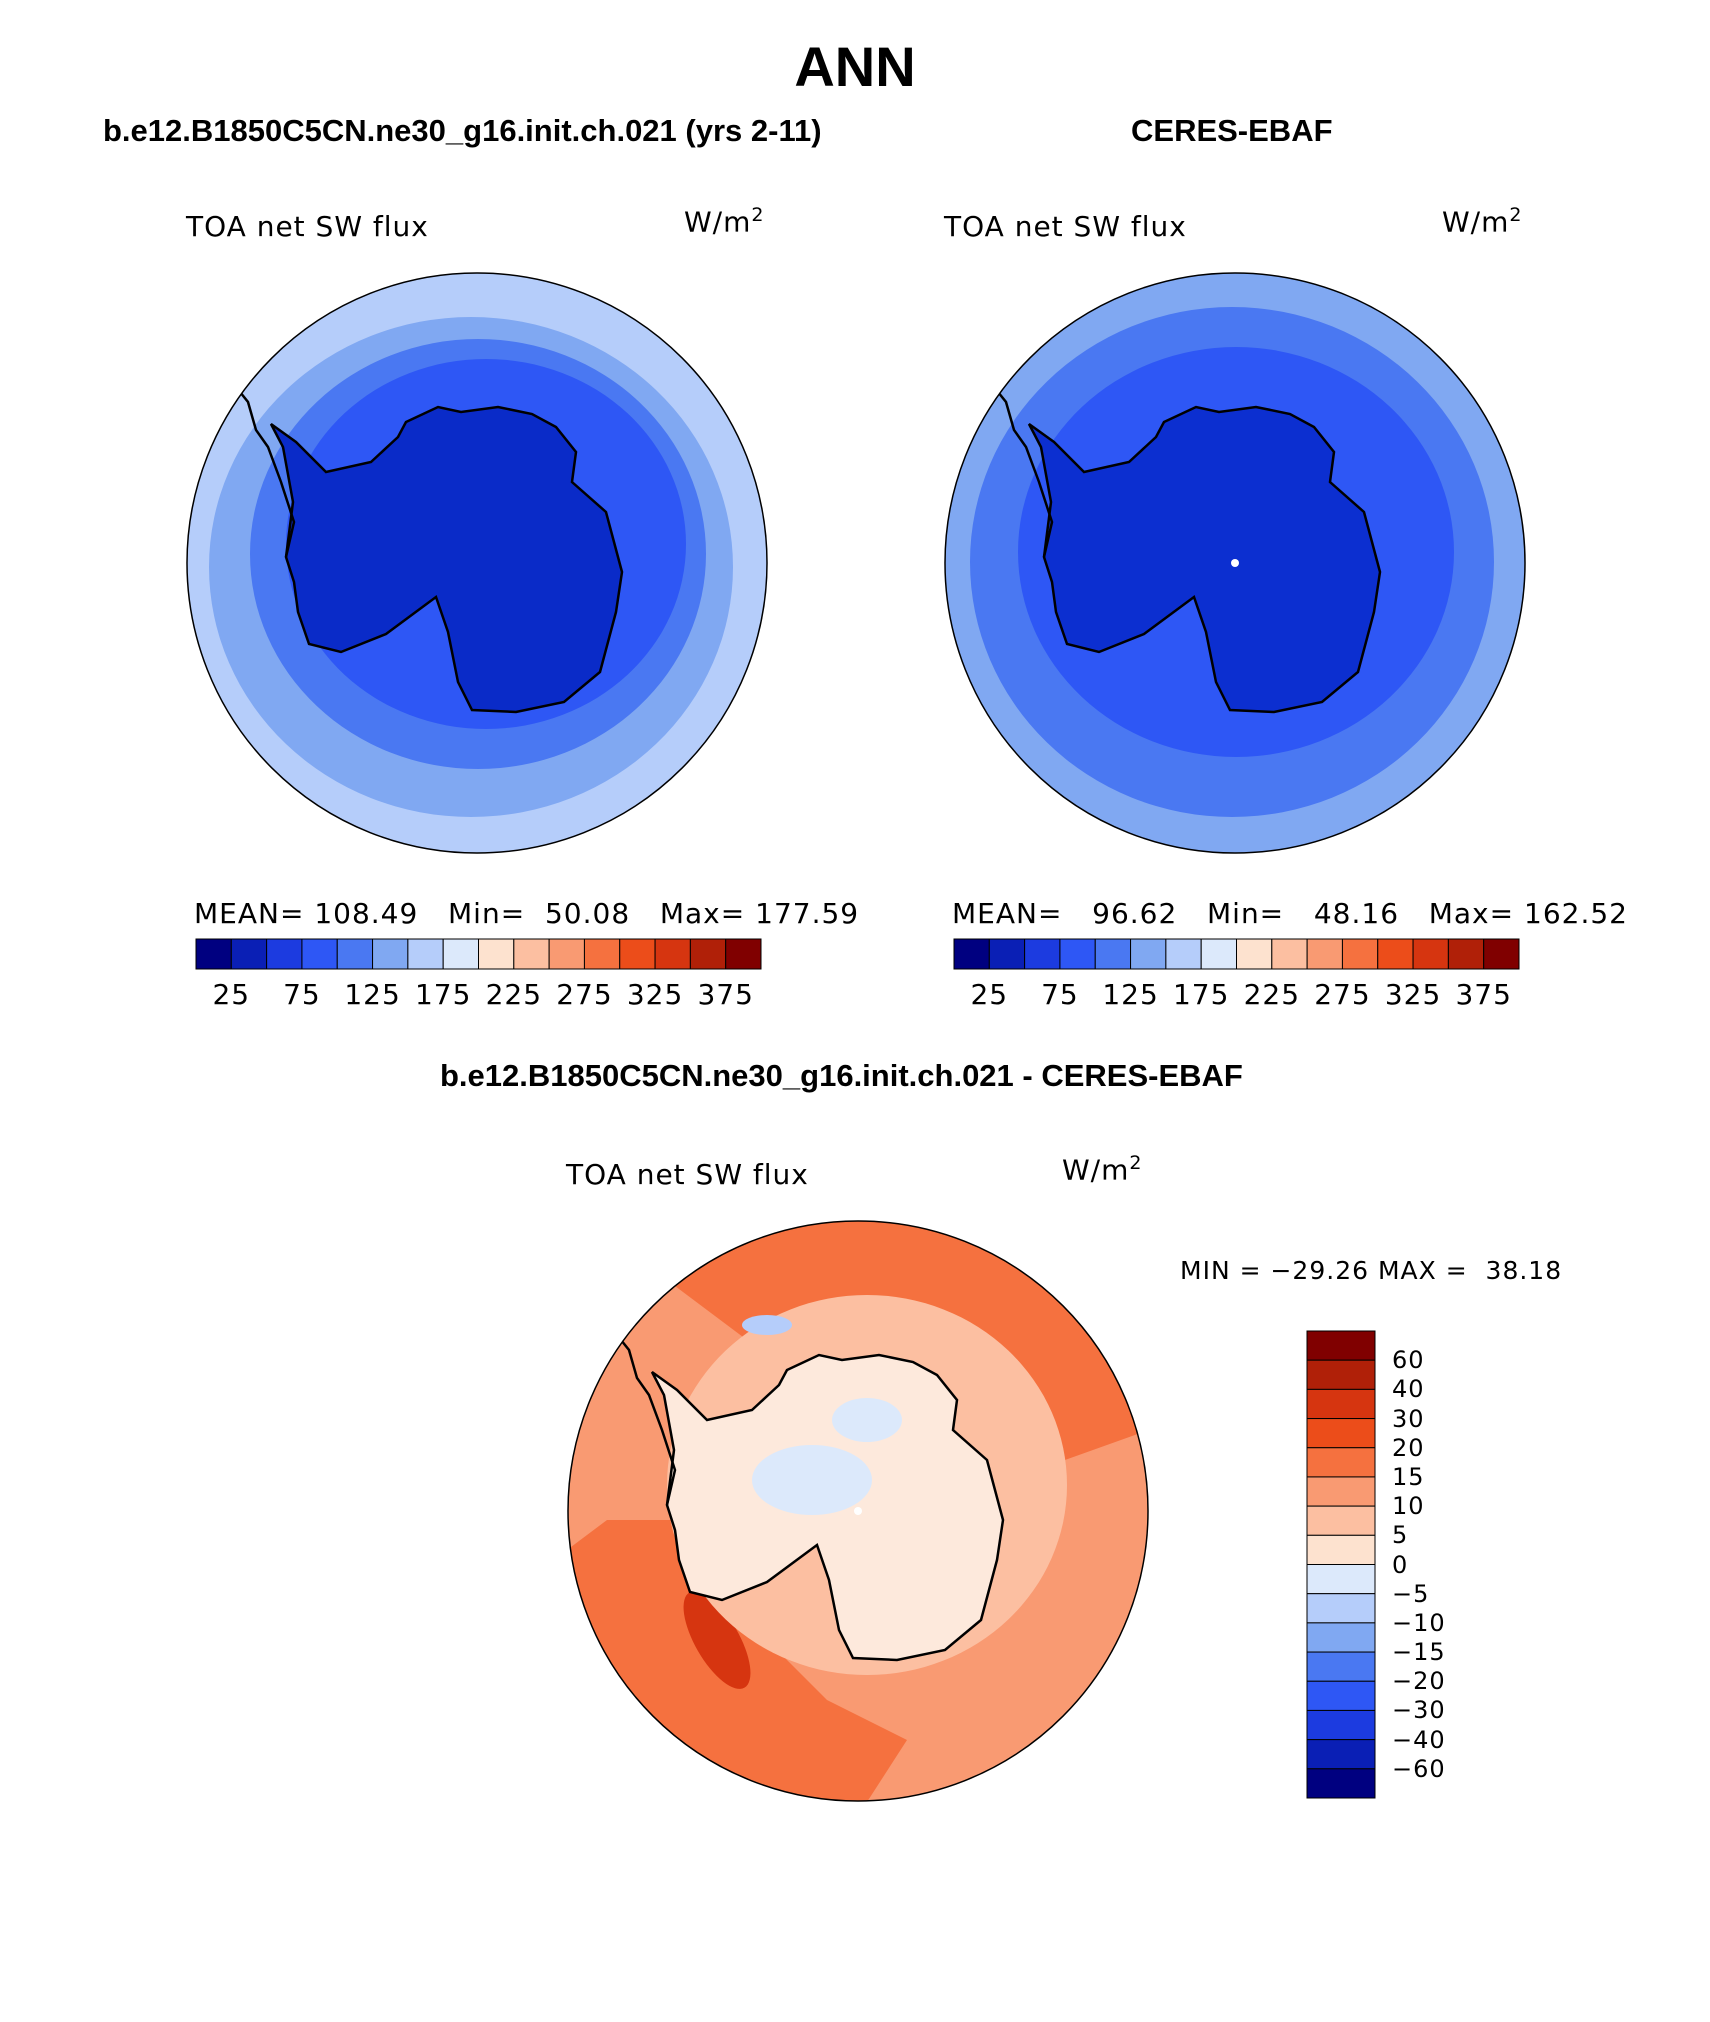  Describe the element at coordinates (1419, 1681) in the screenshot. I see `colorbar-tick-label: −20` at that location.